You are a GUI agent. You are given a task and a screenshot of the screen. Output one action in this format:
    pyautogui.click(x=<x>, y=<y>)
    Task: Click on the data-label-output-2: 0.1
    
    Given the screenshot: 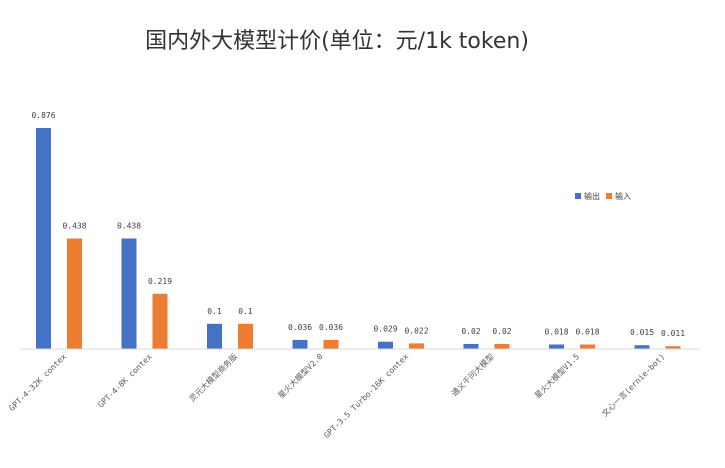 What is the action you would take?
    pyautogui.click(x=214, y=311)
    